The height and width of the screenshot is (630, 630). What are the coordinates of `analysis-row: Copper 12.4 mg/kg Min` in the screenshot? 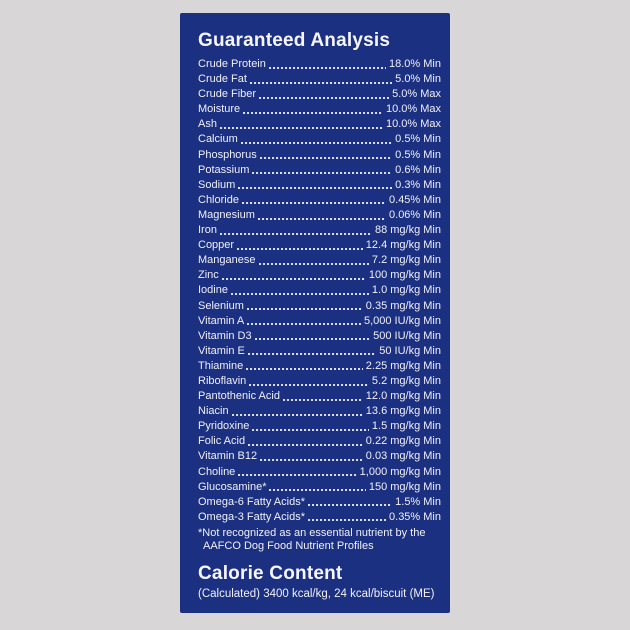 It's located at (319, 245).